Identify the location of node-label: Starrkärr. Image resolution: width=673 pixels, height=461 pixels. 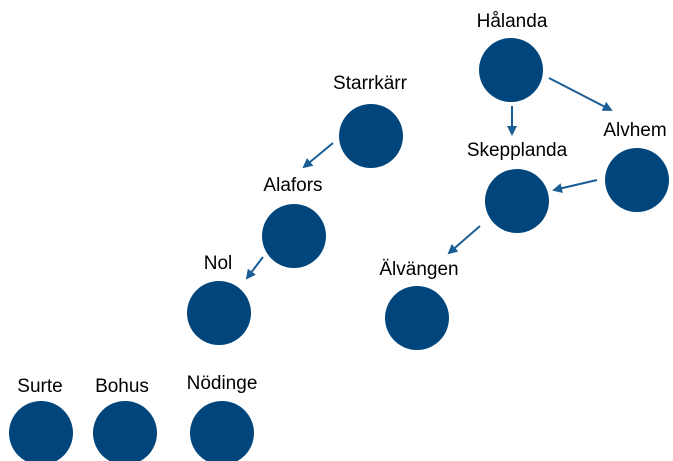
(370, 83).